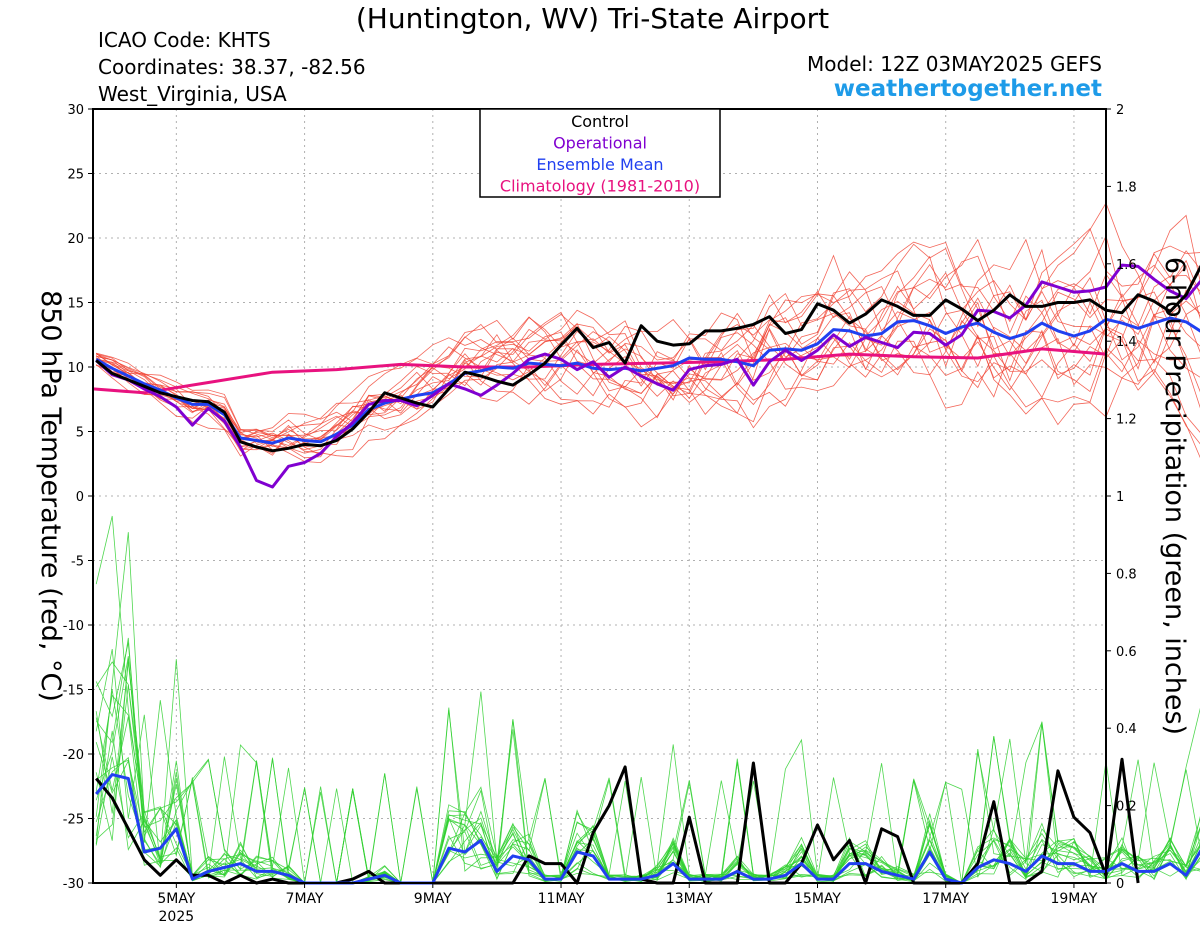  What do you see at coordinates (954, 64) in the screenshot?
I see `model-run: Model: 12Z 03MAY2025 GEFS` at bounding box center [954, 64].